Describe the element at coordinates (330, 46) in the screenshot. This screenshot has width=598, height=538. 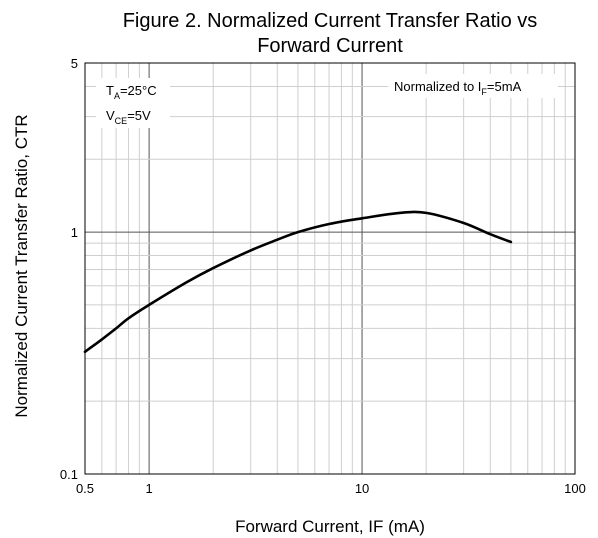
I see `chart-title-line-2: Forward Current` at that location.